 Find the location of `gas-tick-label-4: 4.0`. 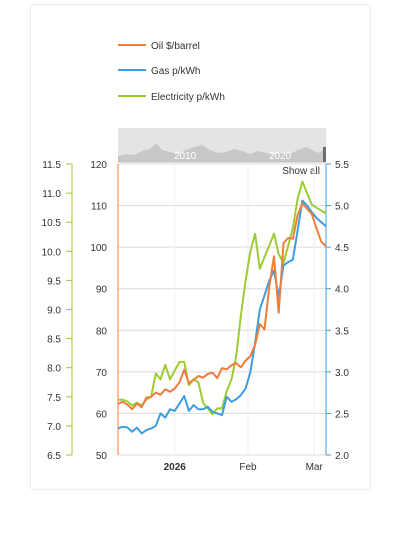

gas-tick-label-4: 4.0 is located at coordinates (342, 290).